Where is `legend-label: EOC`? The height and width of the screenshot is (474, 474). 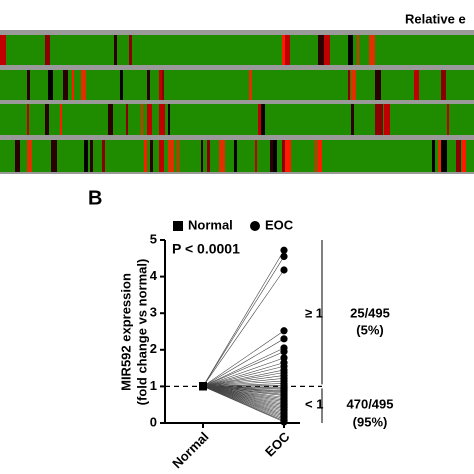
legend-label: EOC is located at coordinates (279, 224).